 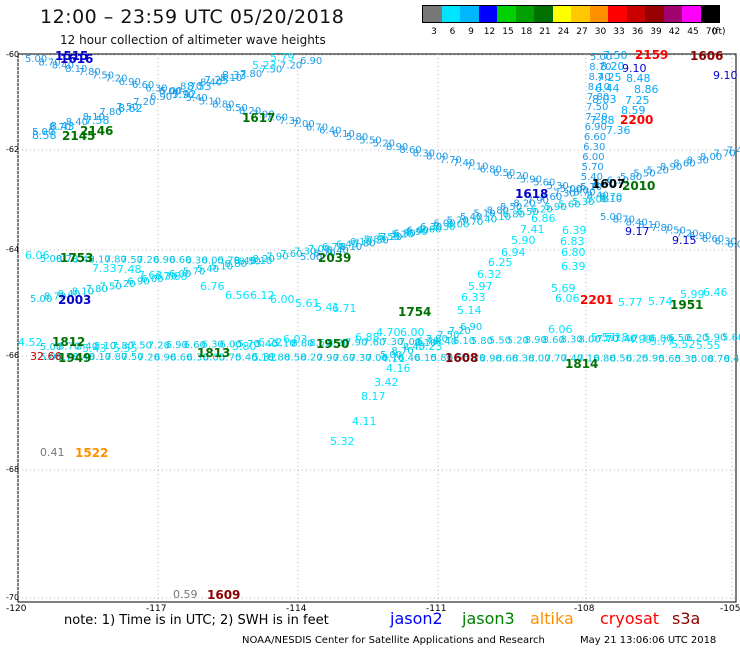 I want to click on track-sample: 8.90, so click(x=491, y=358).